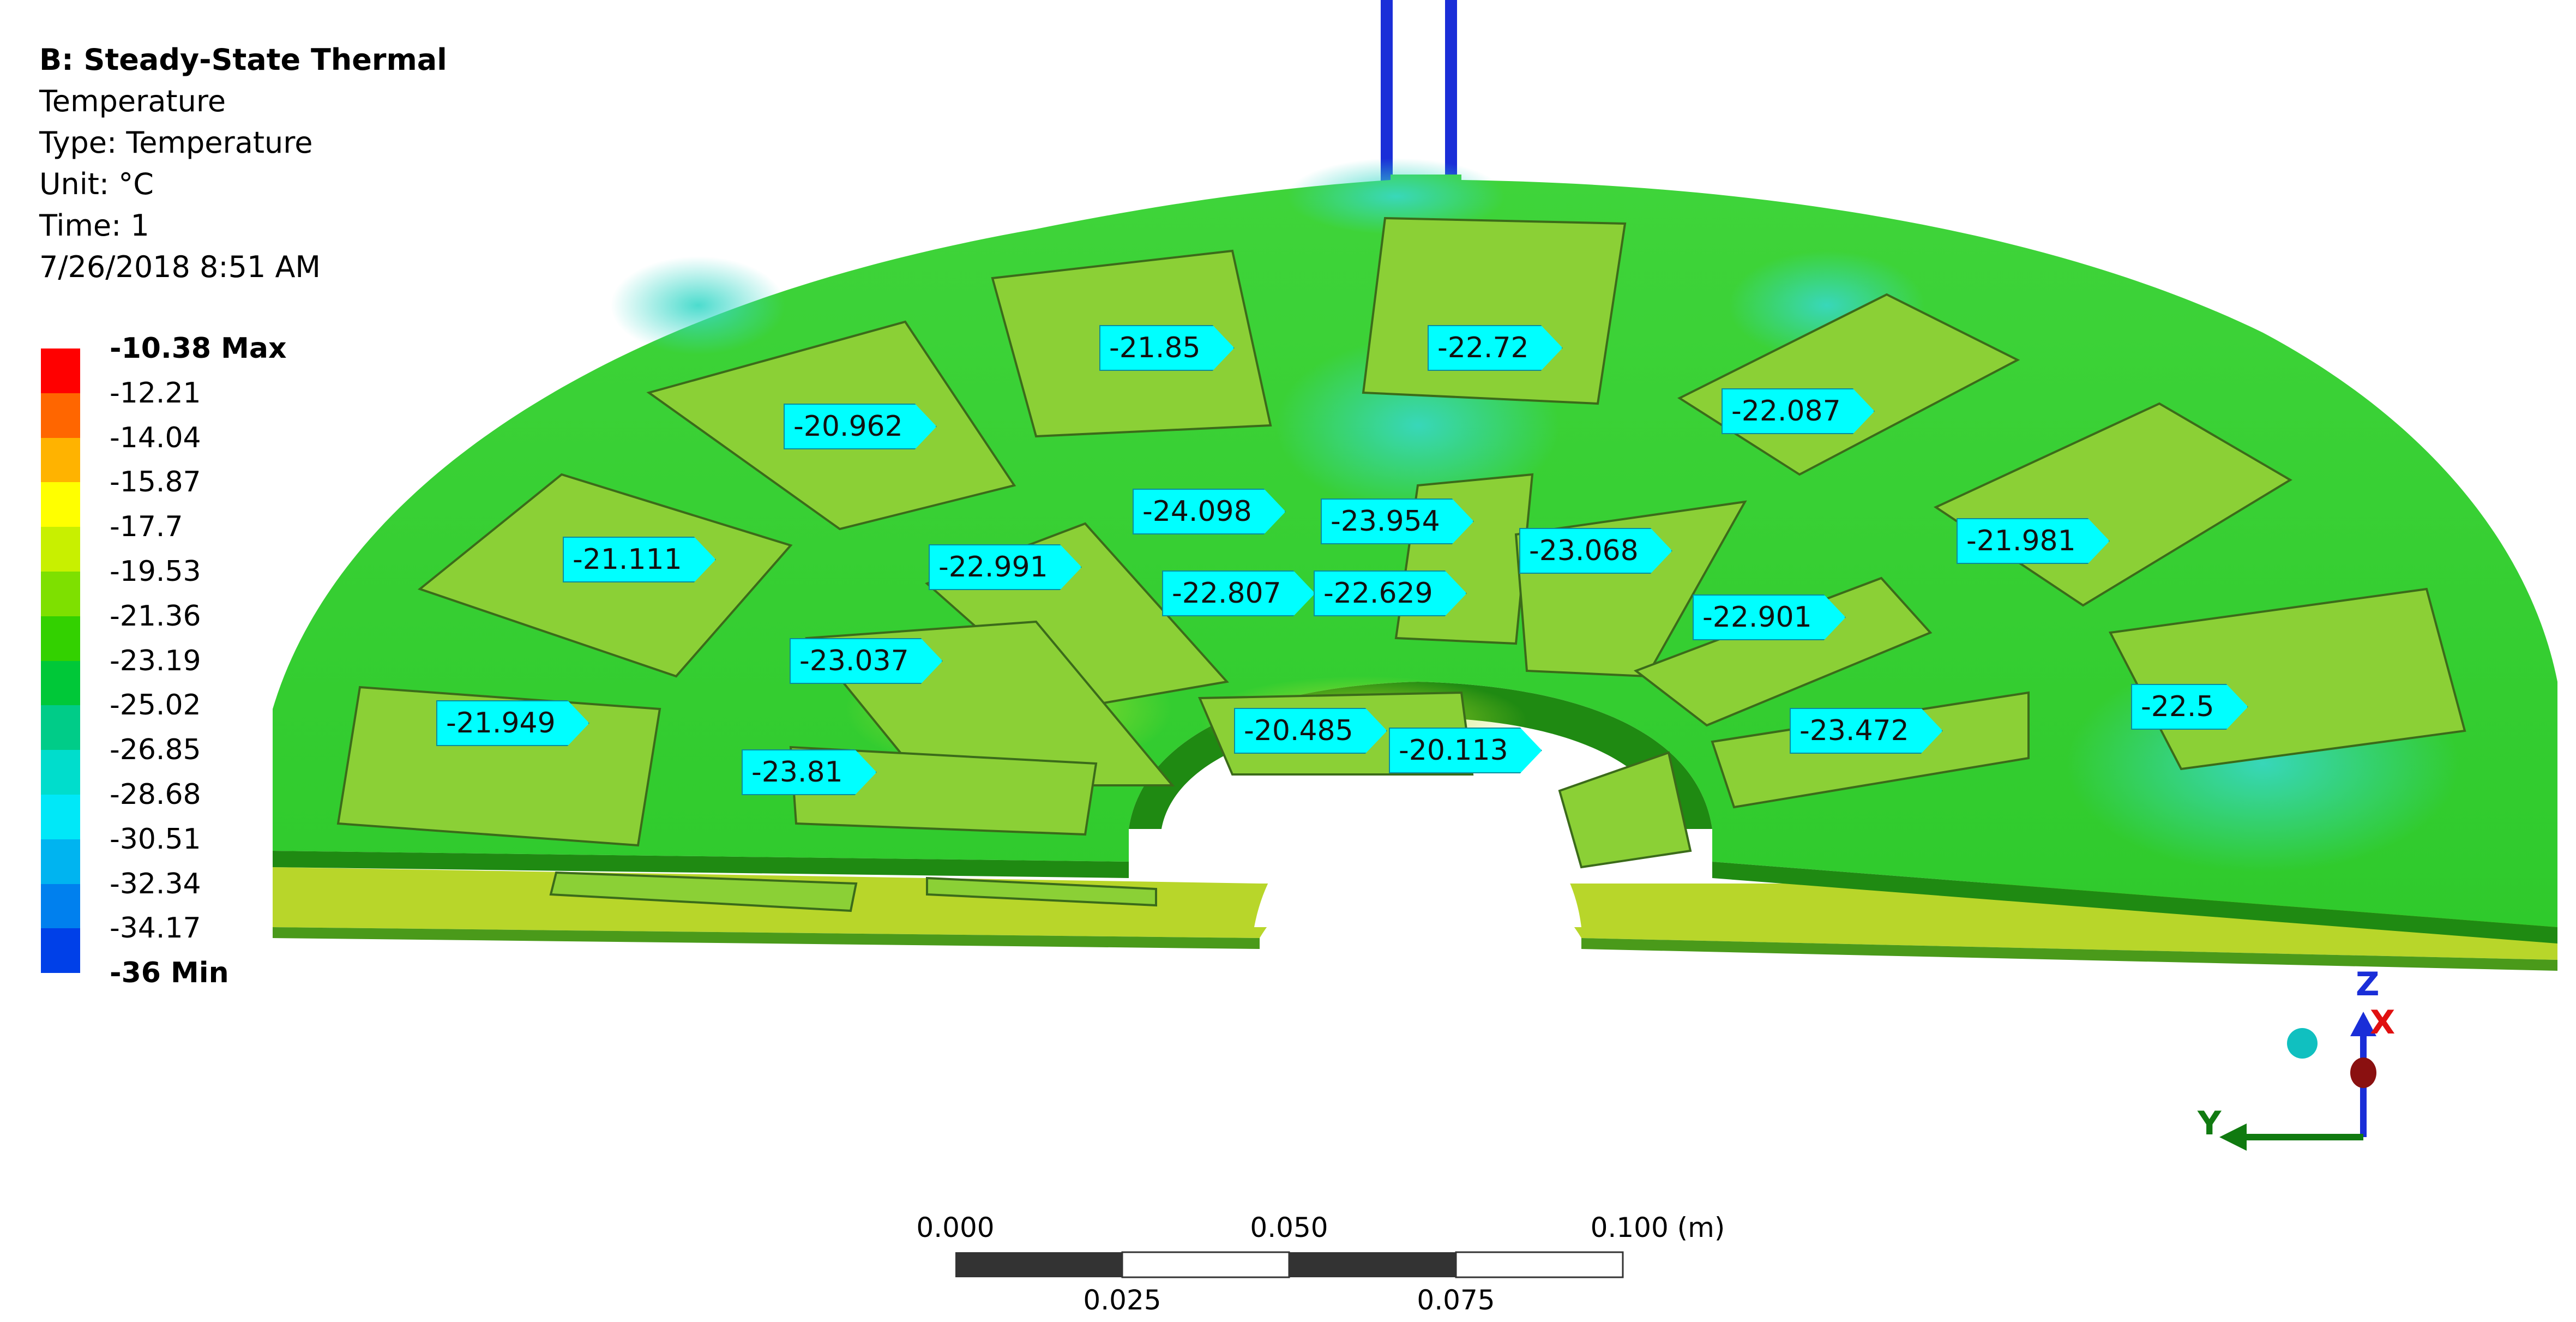 The height and width of the screenshot is (1322, 2576). What do you see at coordinates (155, 705) in the screenshot?
I see `legend-label: -25.02` at bounding box center [155, 705].